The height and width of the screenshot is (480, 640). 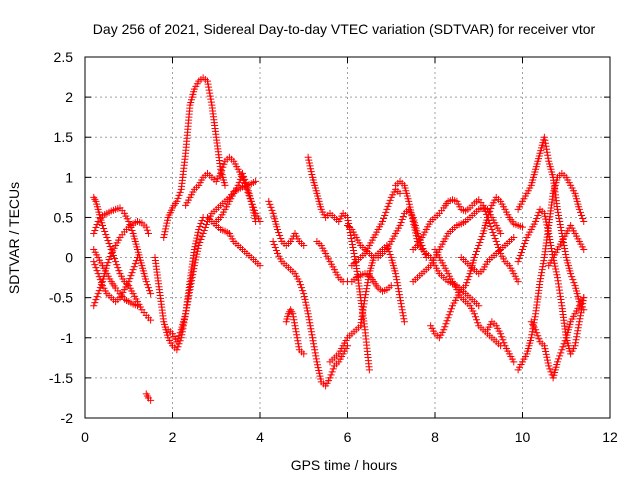 I want to click on series-track-ac, so click(x=551, y=223).